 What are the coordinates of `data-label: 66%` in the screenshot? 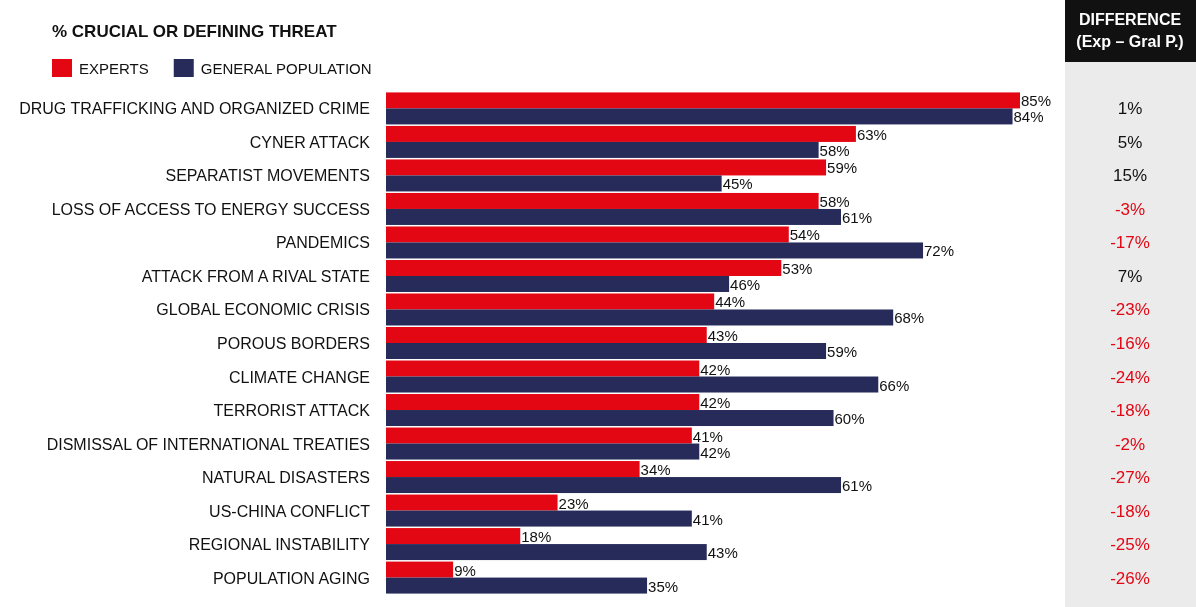 It's located at (894, 385).